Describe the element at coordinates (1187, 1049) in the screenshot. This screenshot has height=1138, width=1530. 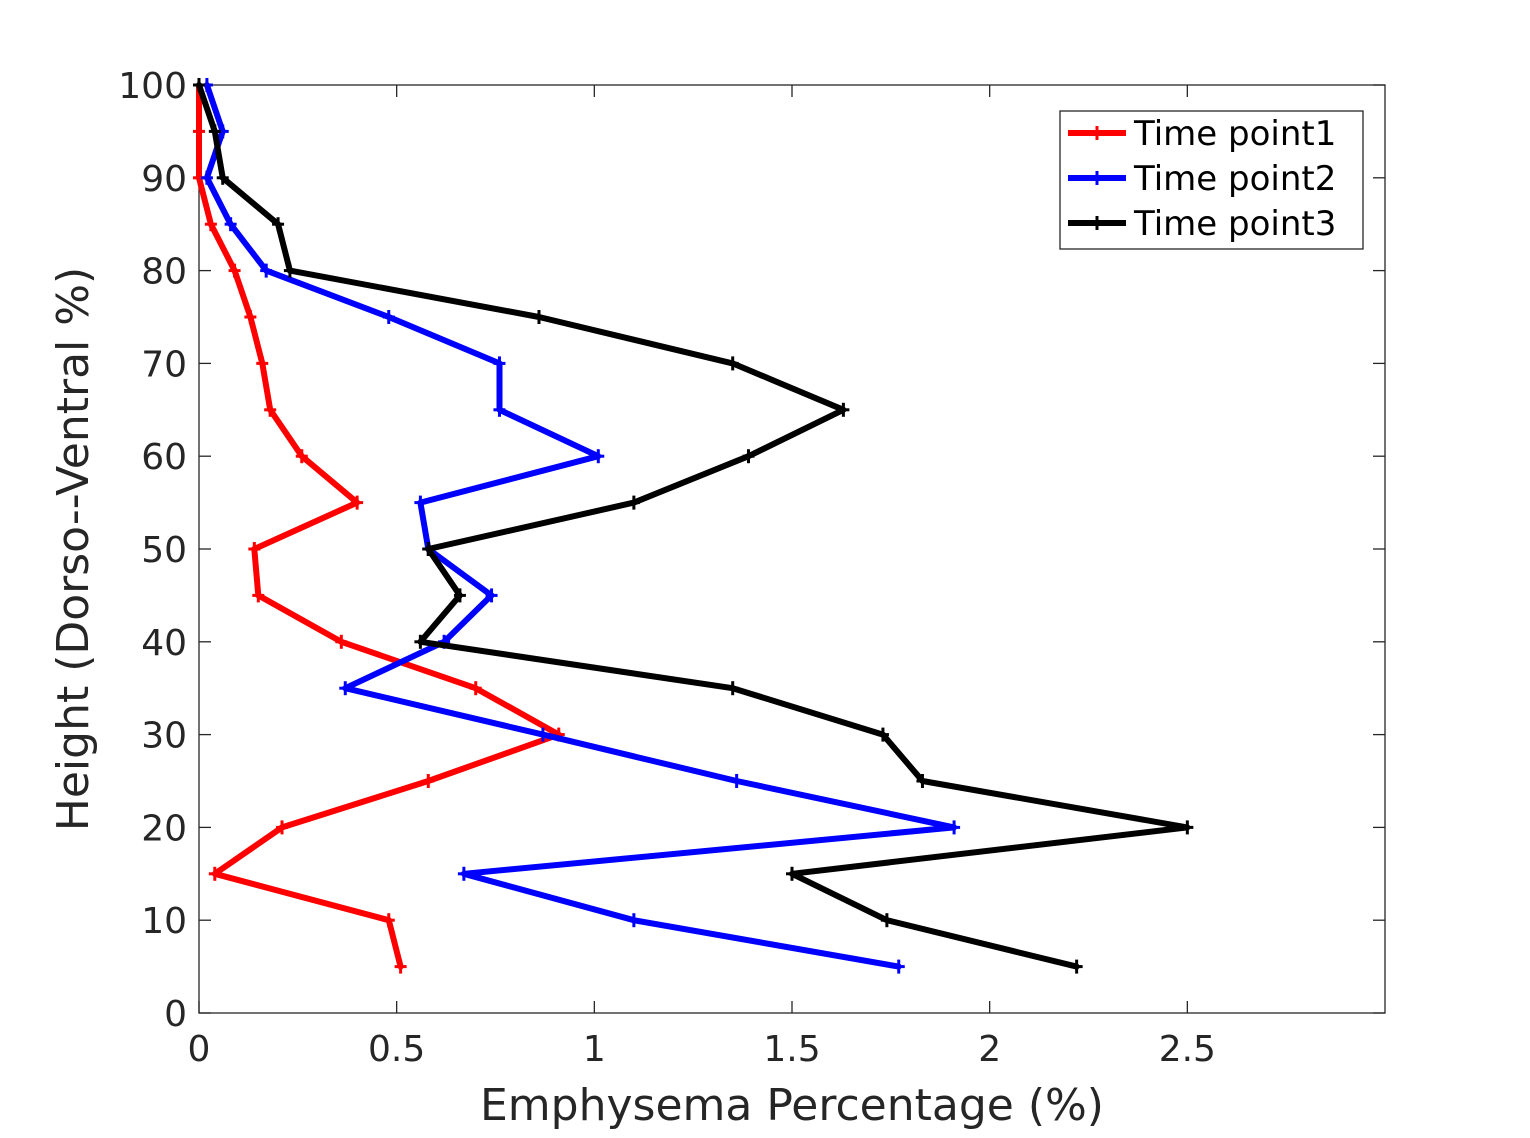
I see `x-tick-label: 2.5` at that location.